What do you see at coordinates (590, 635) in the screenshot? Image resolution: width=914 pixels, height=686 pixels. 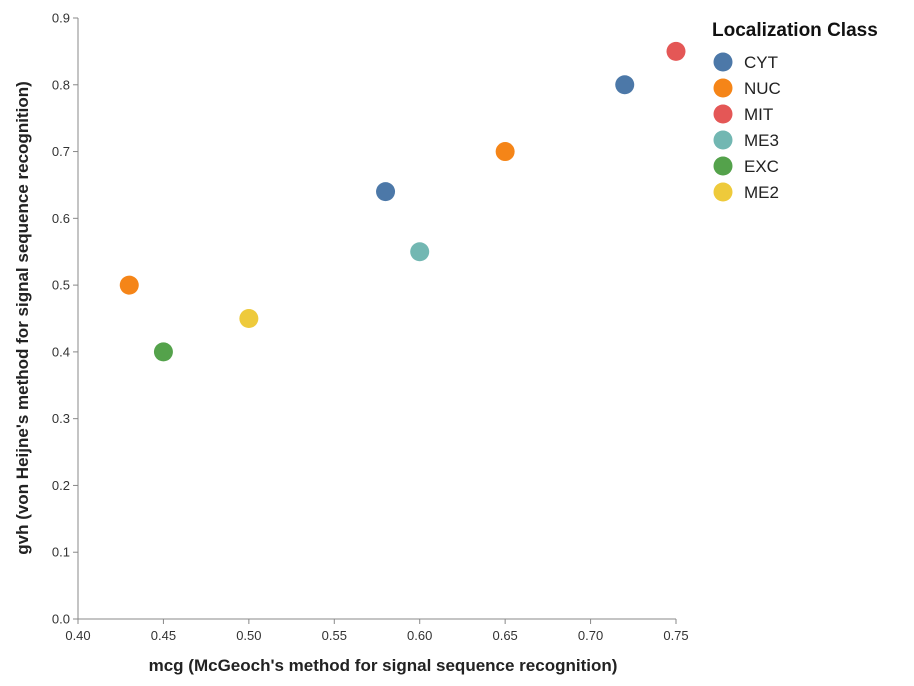 I see `x-tick-label: 0.70` at bounding box center [590, 635].